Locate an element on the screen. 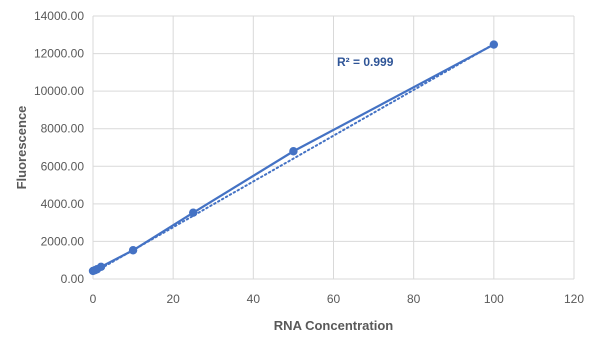 Image resolution: width=591 pixels, height=337 pixels. x-tick-label: 60 is located at coordinates (334, 299).